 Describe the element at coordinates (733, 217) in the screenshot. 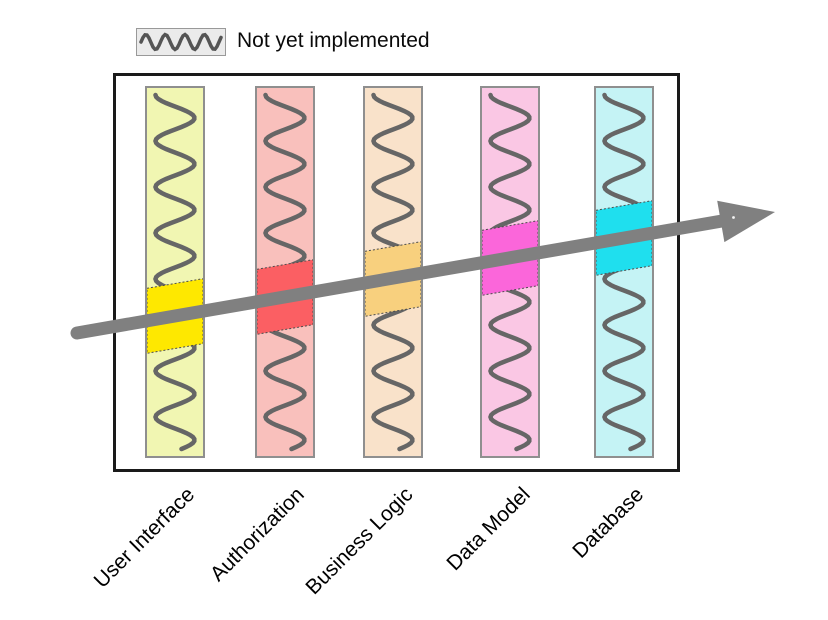

I see `cursor-dot` at that location.